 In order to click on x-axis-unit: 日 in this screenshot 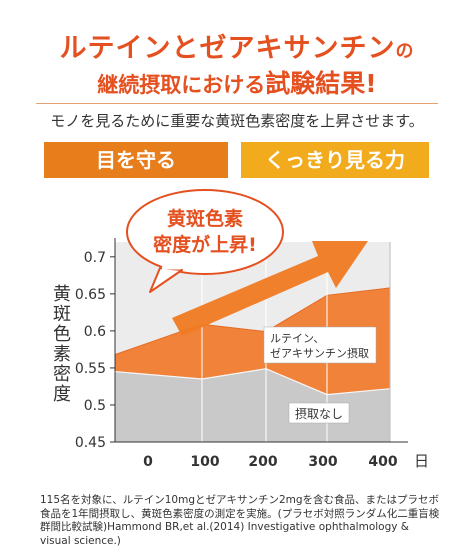, I will do `click(421, 461)`.